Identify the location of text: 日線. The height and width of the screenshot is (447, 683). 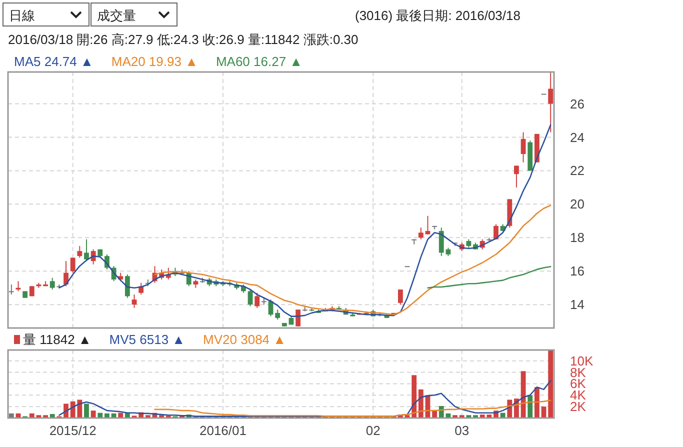
(22, 15).